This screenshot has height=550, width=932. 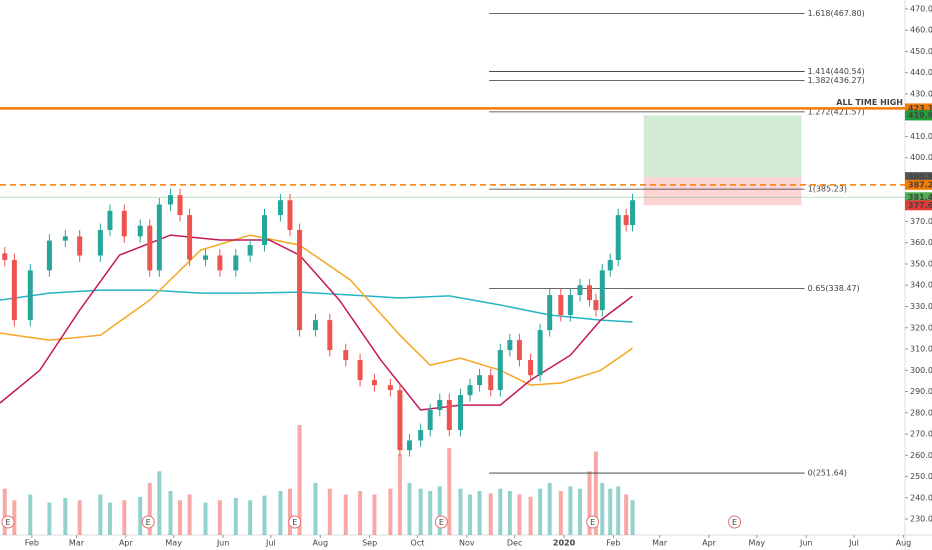 What do you see at coordinates (806, 543) in the screenshot?
I see `x-tick-label: Jun` at bounding box center [806, 543].